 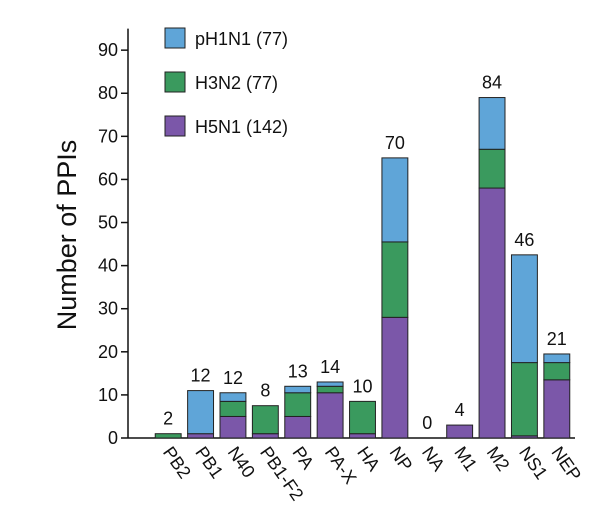 I want to click on legend-label: pH1N1 (77), so click(x=241, y=39).